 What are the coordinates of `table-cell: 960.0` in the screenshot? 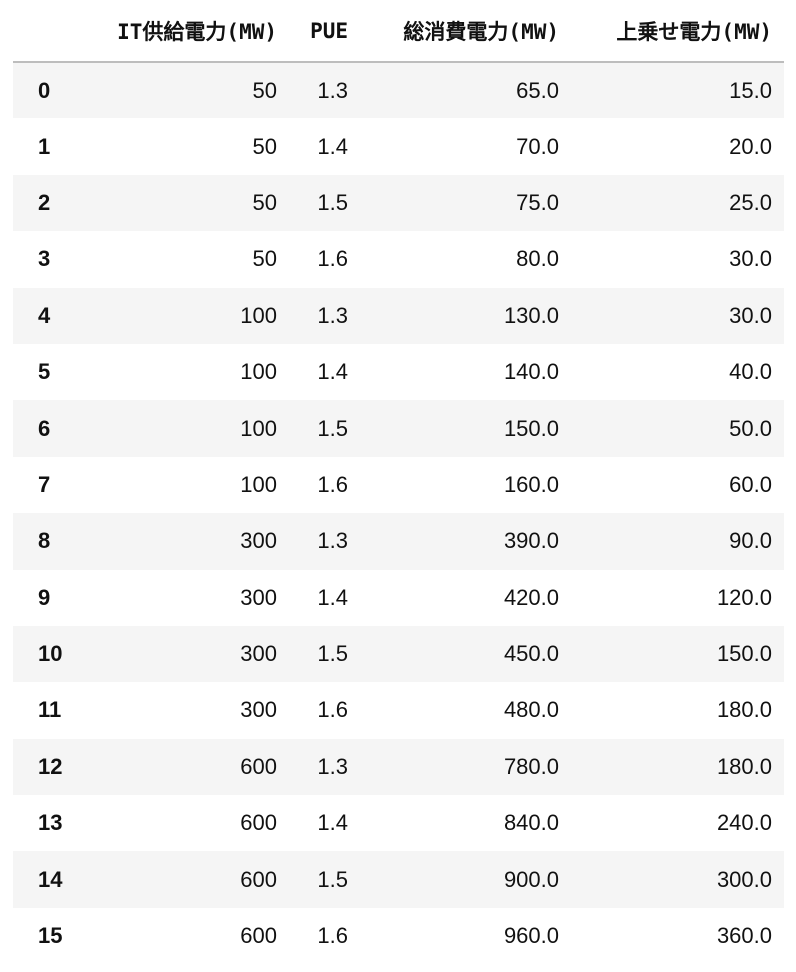 It's located at (531, 936).